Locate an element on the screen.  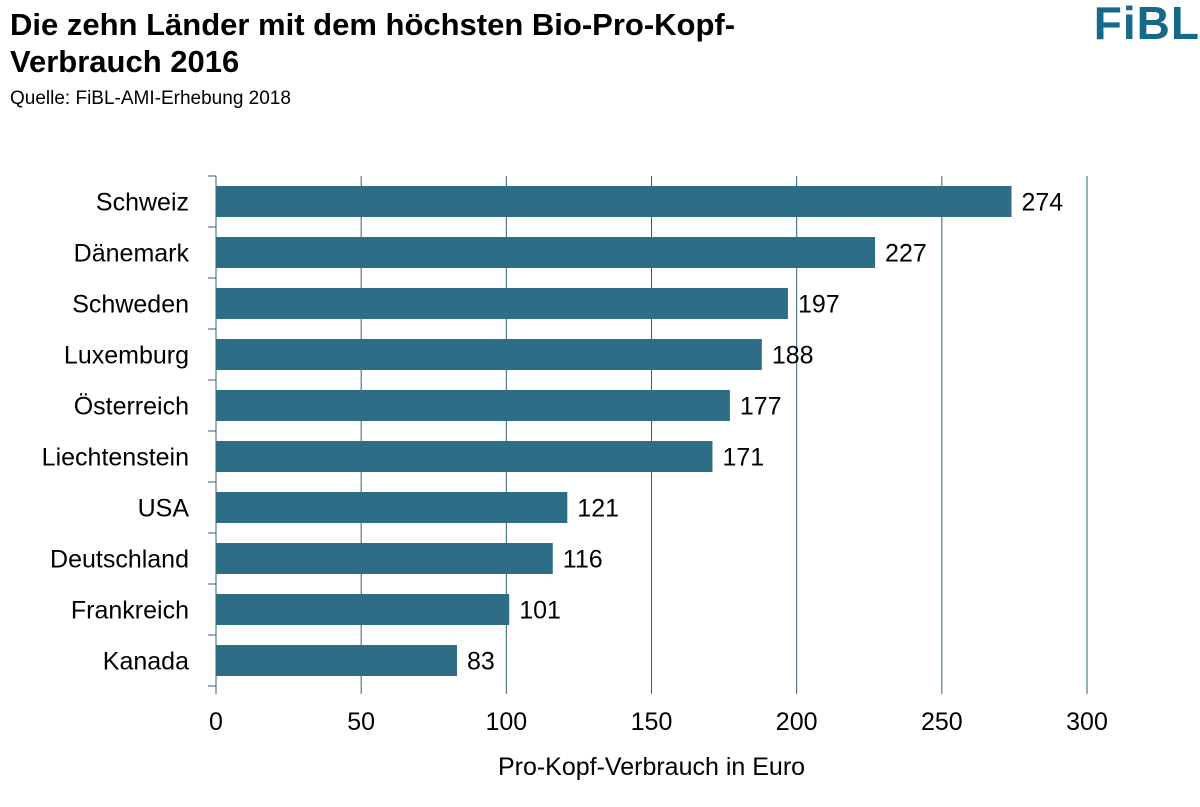
data-label: 116 is located at coordinates (583, 560).